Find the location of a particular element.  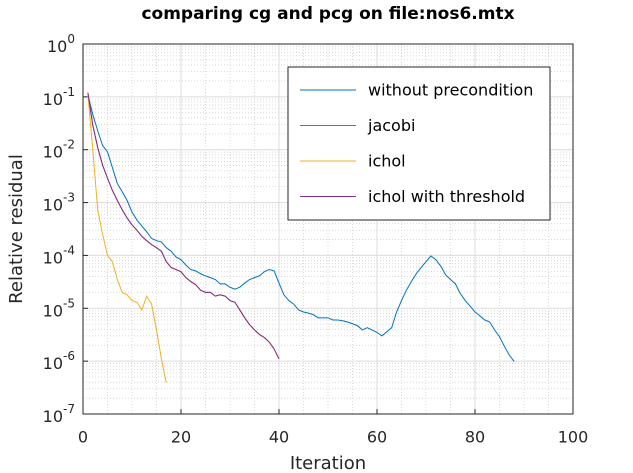

y-tick-label: 10⁻³ is located at coordinates (59, 202).